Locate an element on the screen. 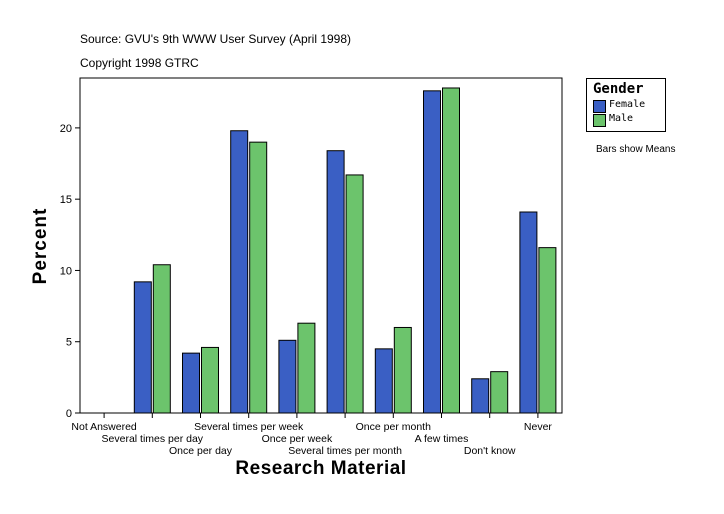 The image size is (724, 514). legend-label-male: Male is located at coordinates (621, 118).